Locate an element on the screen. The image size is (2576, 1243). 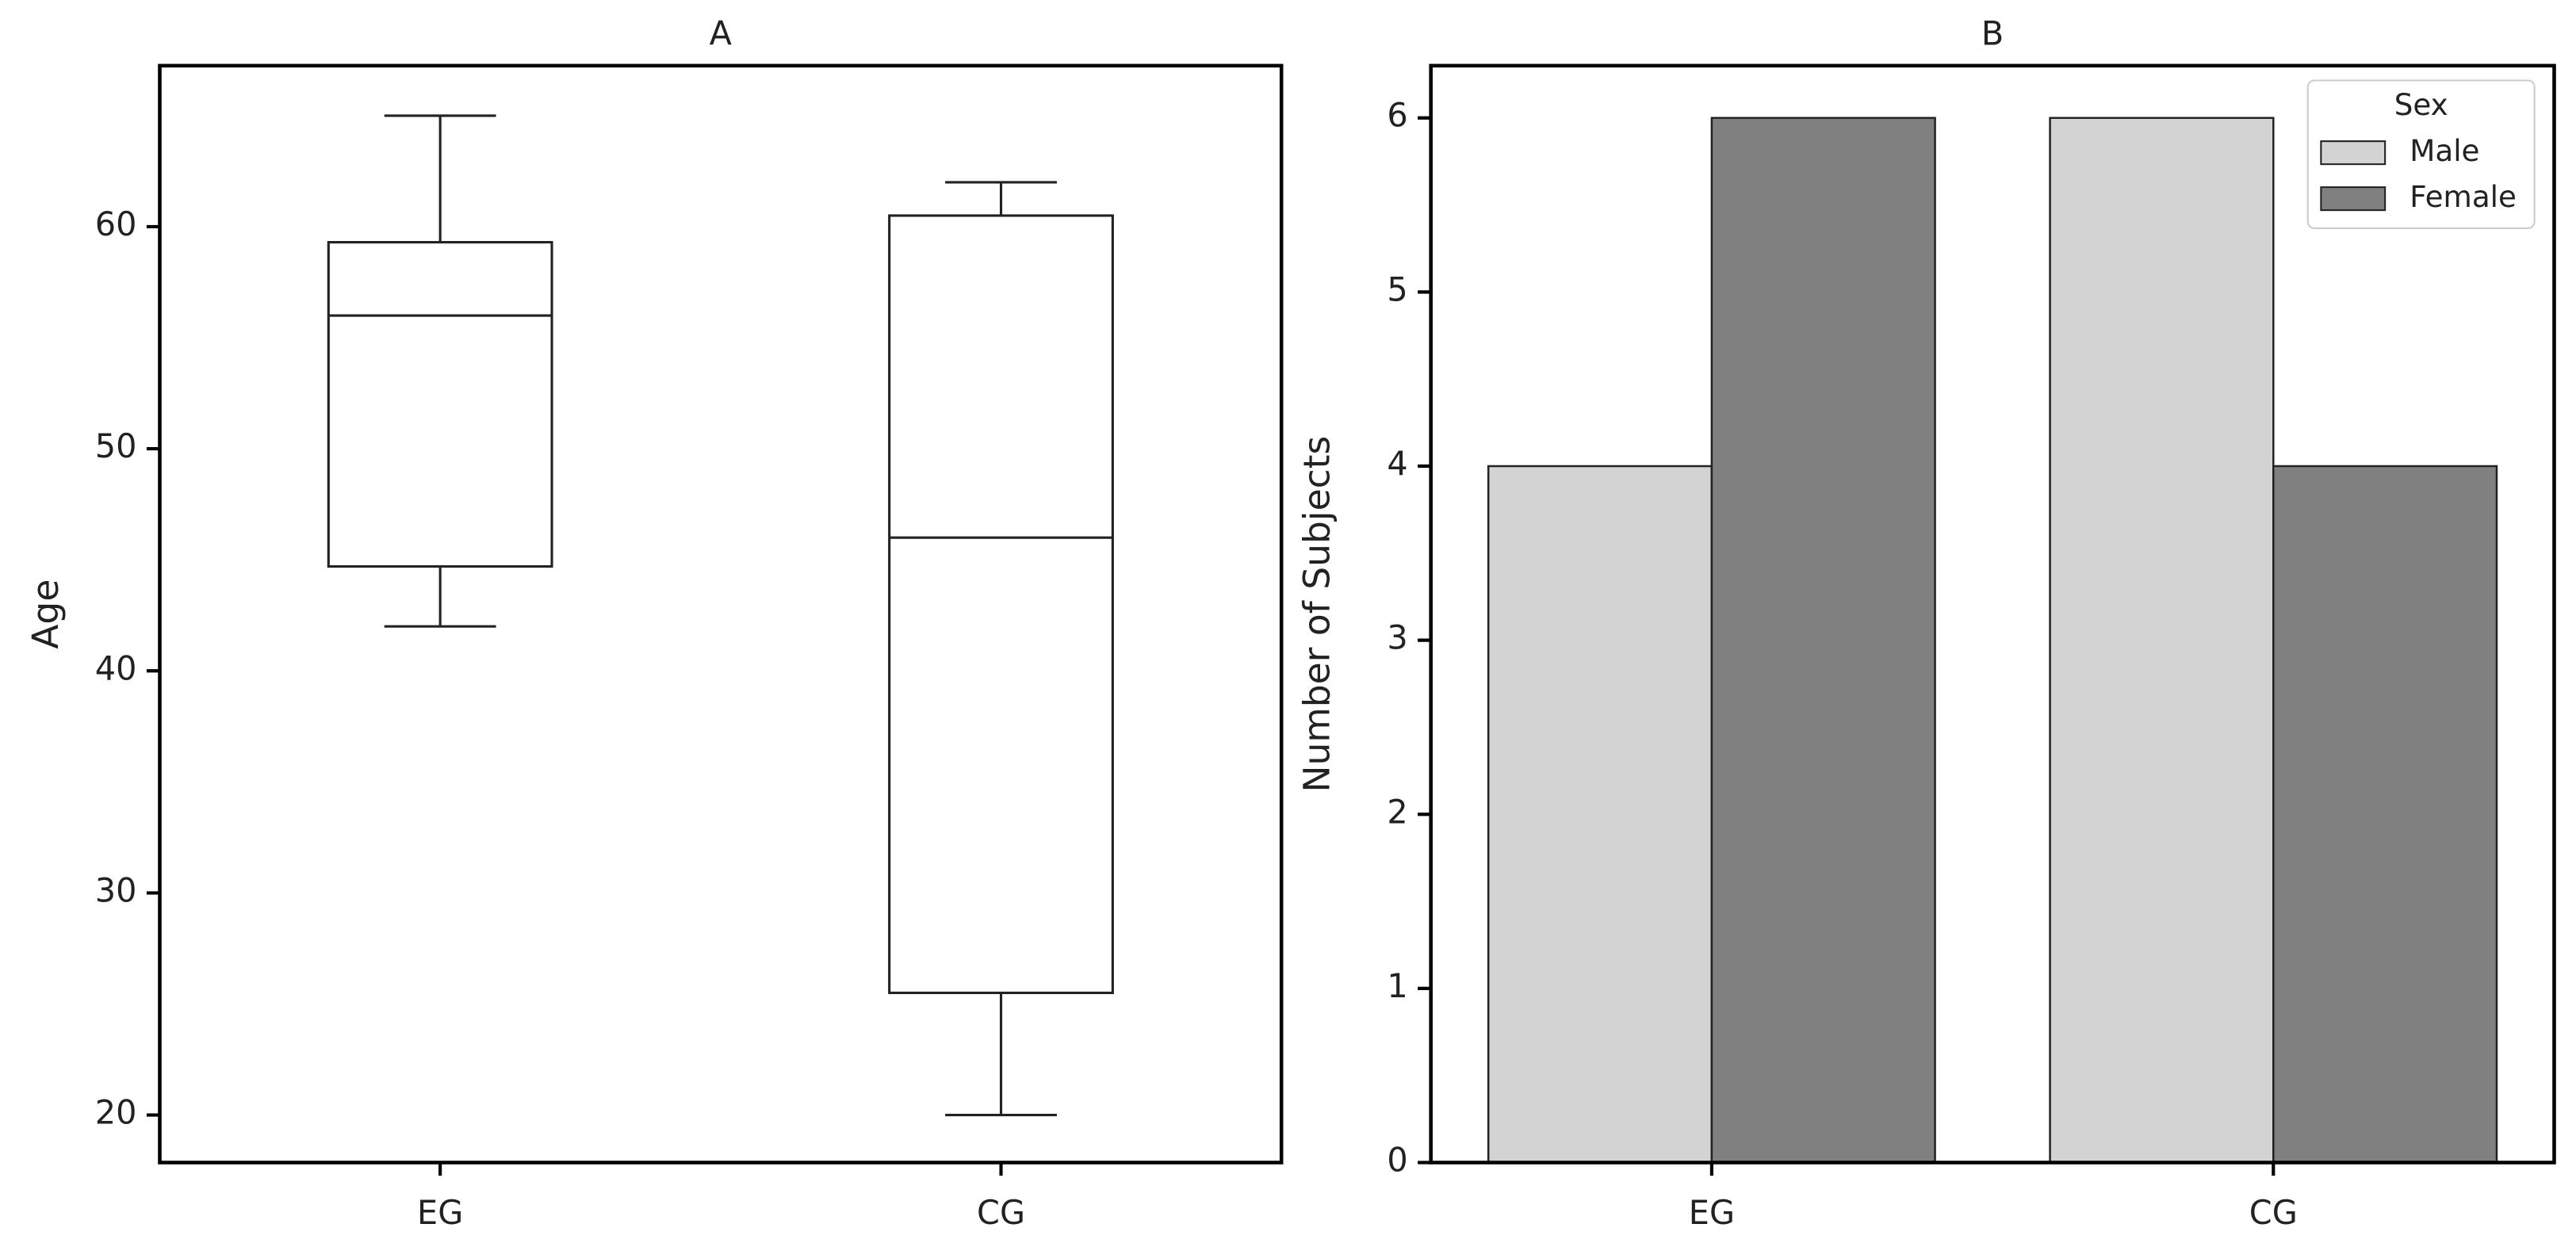
legend-label: Male is located at coordinates (2444, 151).